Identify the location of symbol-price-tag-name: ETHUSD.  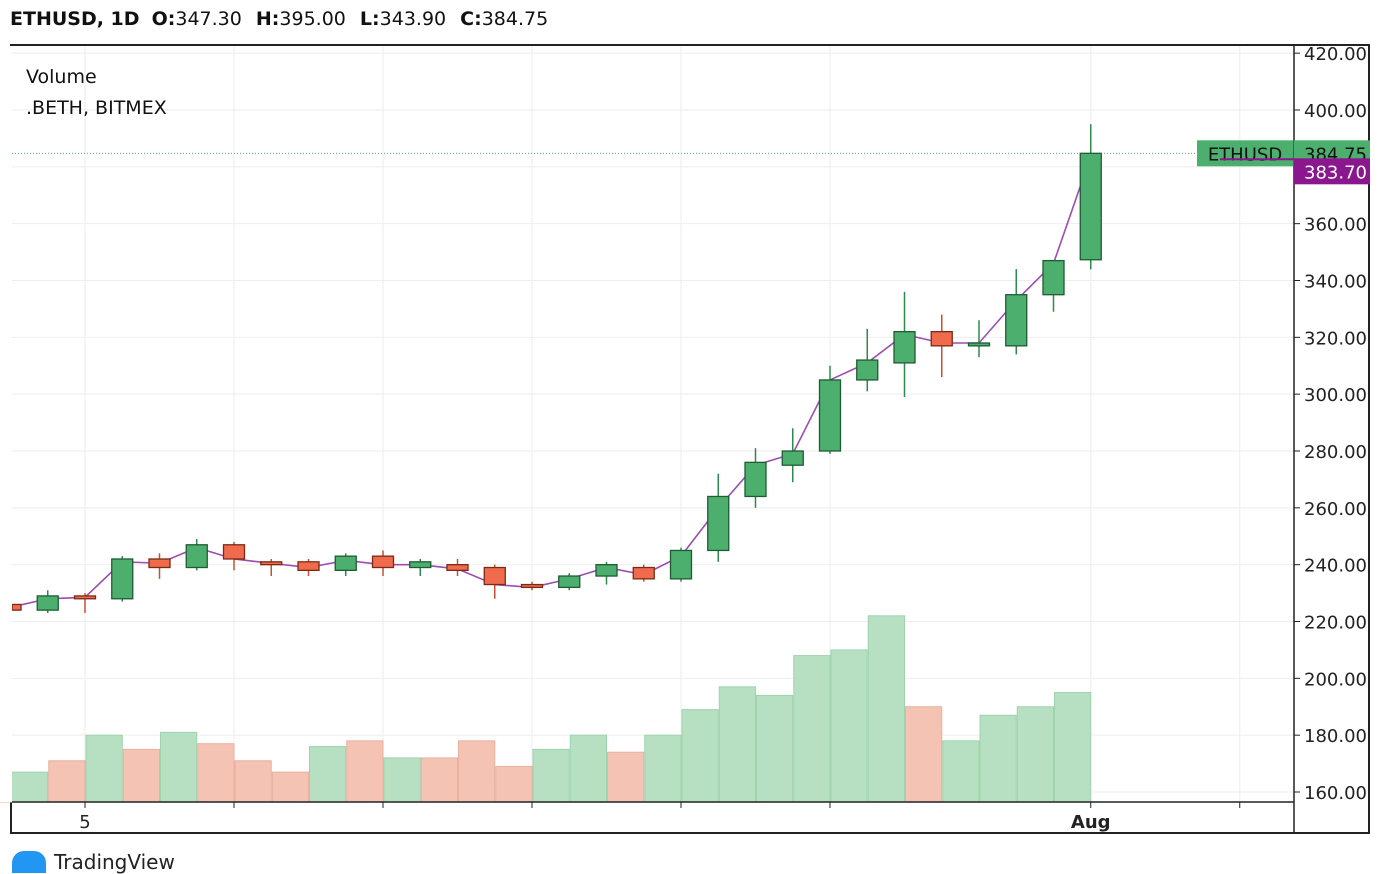
(1245, 154).